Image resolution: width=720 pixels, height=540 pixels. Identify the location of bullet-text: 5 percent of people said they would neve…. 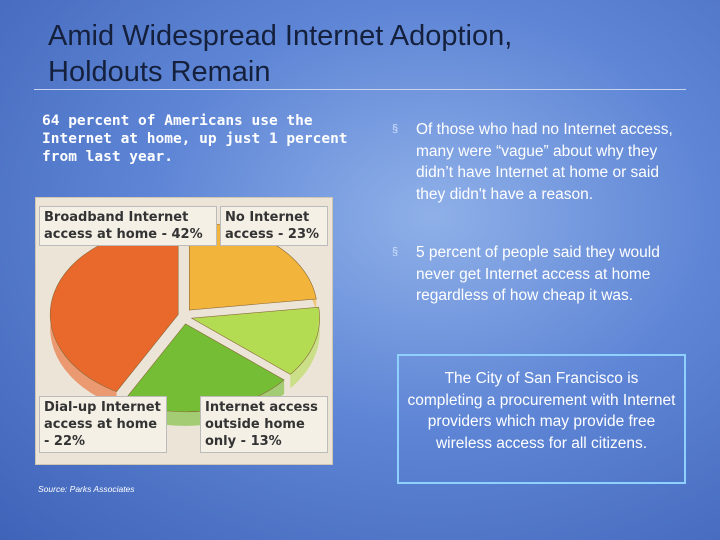
(538, 274).